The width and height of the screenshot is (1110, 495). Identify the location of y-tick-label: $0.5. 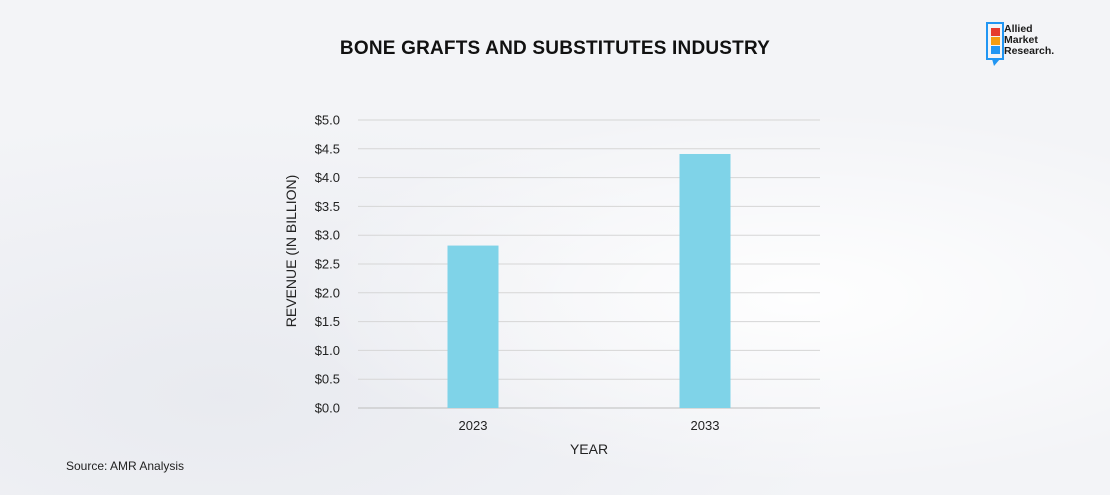
(327, 379).